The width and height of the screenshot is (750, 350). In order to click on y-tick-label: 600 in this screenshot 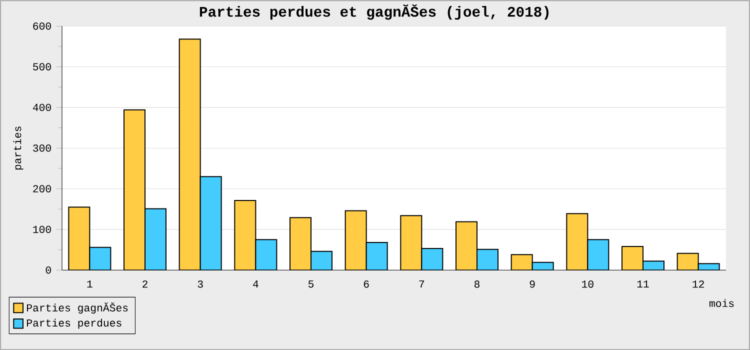, I will do `click(42, 26)`.